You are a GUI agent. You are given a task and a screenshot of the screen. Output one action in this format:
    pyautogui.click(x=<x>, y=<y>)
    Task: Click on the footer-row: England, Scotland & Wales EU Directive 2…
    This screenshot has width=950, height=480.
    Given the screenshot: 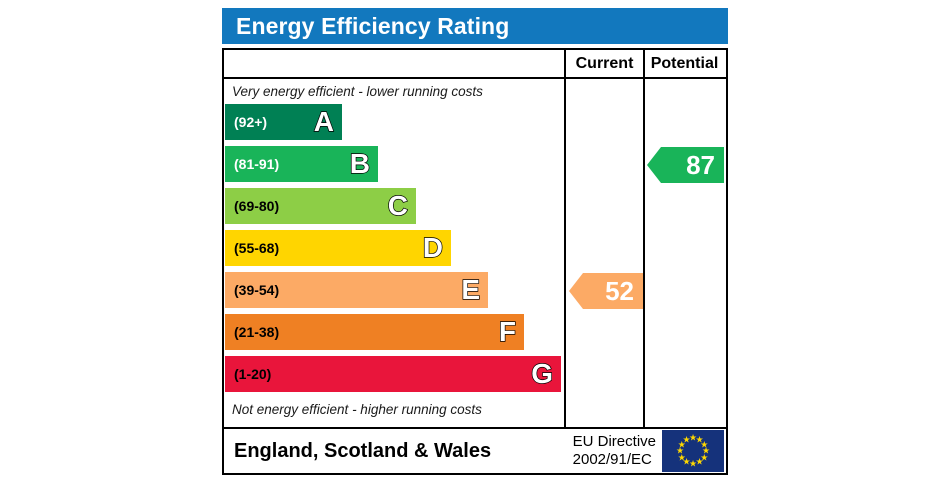 What is the action you would take?
    pyautogui.click(x=475, y=450)
    